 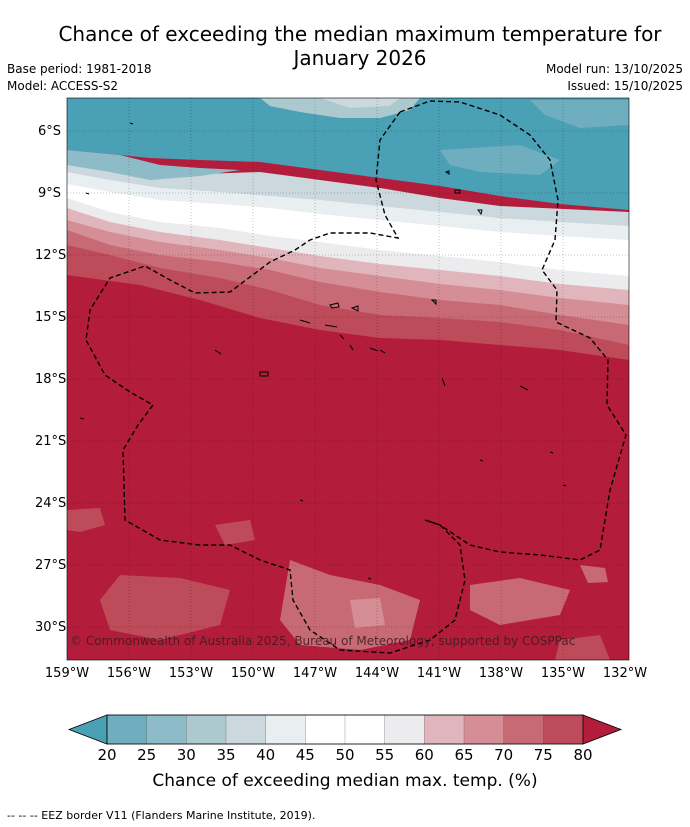 I want to click on colorbar-extend-high, so click(x=602, y=729).